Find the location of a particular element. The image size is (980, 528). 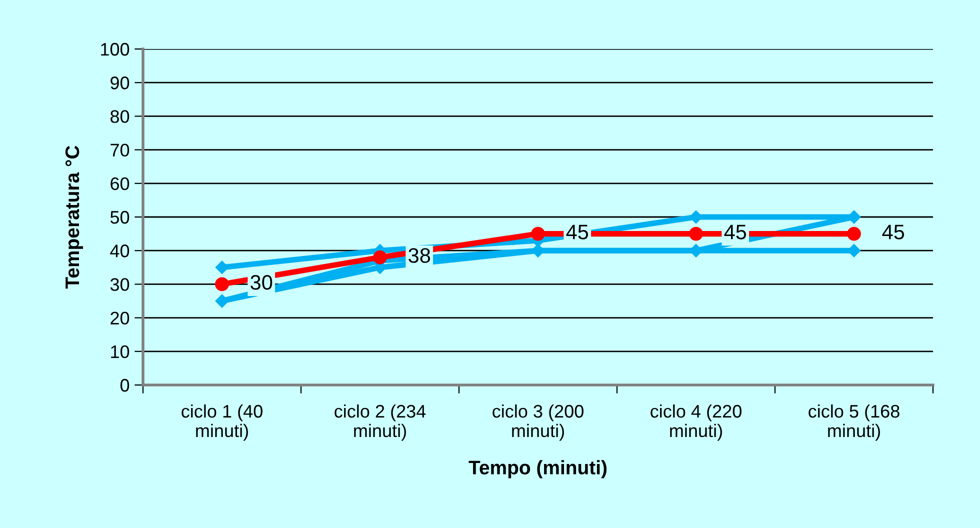

y-axis-title: Temperatura °C is located at coordinates (74, 217).